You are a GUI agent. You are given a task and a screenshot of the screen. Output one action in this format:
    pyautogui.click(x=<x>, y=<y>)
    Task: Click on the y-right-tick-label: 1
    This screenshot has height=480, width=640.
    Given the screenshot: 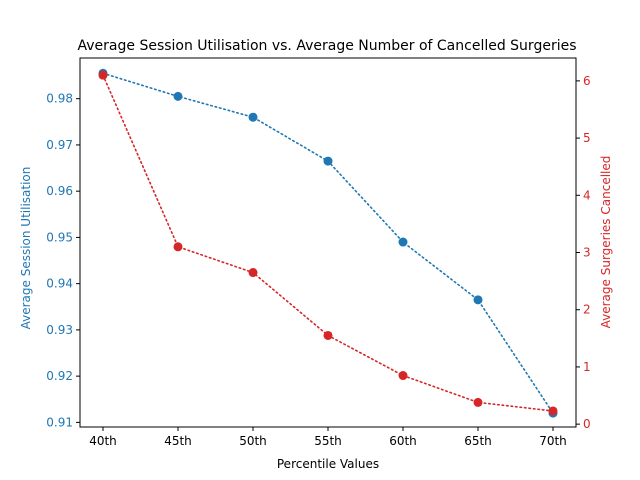 What is the action you would take?
    pyautogui.click(x=587, y=367)
    